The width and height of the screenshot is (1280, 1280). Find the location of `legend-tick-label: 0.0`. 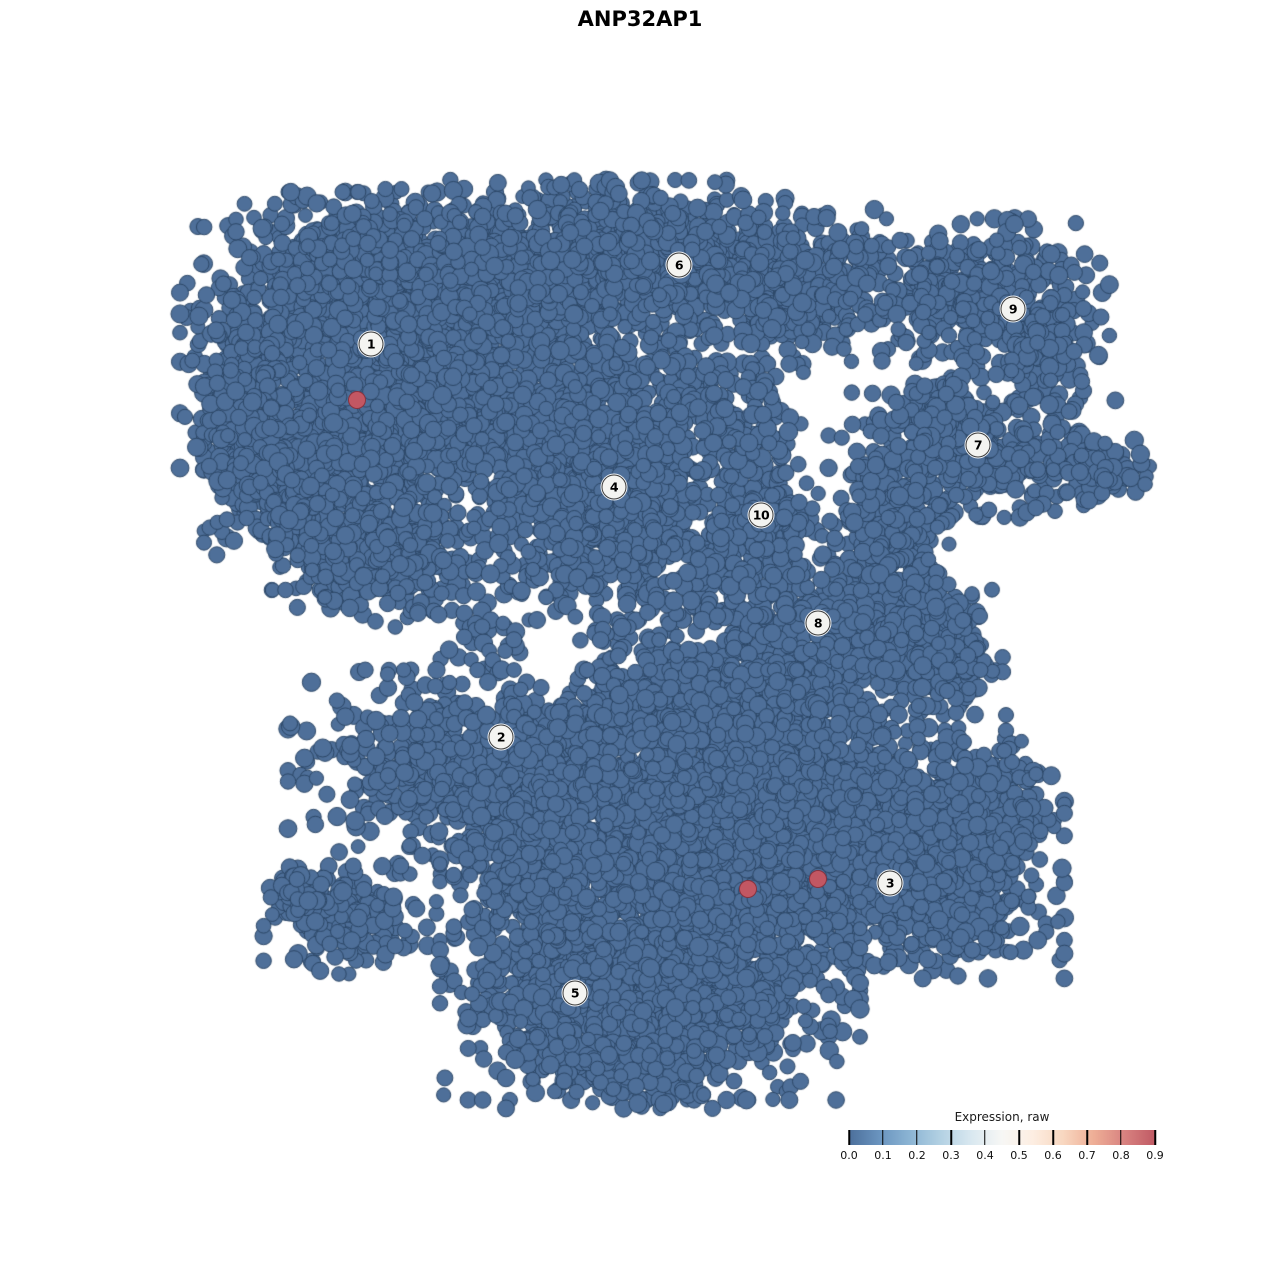

legend-tick-label: 0.0 is located at coordinates (849, 1155).